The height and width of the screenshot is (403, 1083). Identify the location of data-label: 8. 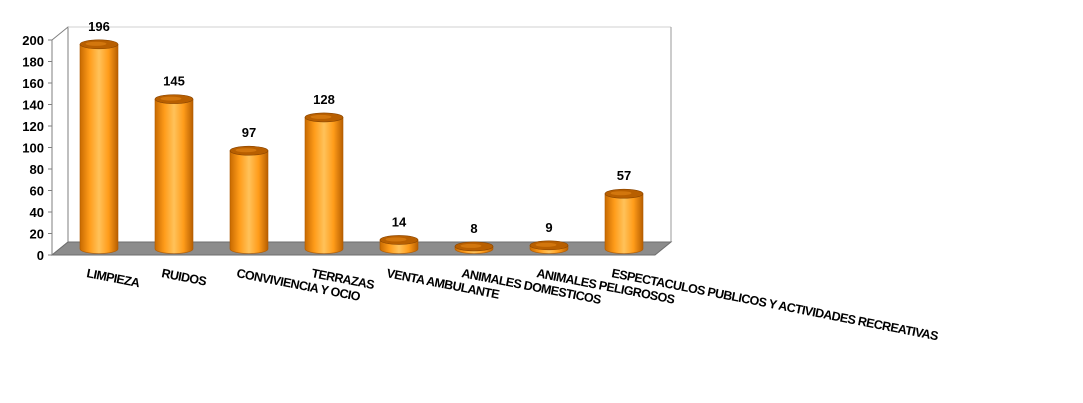
(473, 228).